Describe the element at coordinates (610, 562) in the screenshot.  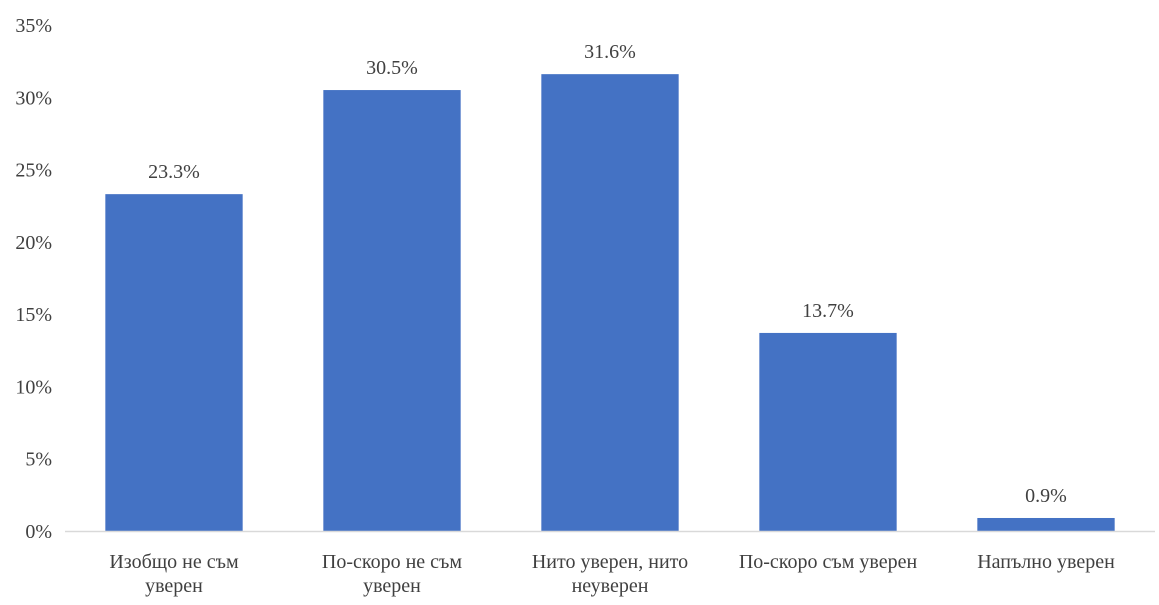
I see `x-tick-label-line: Нито уверен, нито` at that location.